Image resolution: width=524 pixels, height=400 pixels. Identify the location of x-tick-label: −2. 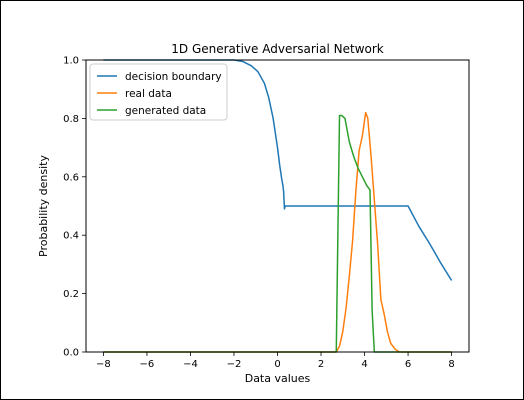
(234, 364).